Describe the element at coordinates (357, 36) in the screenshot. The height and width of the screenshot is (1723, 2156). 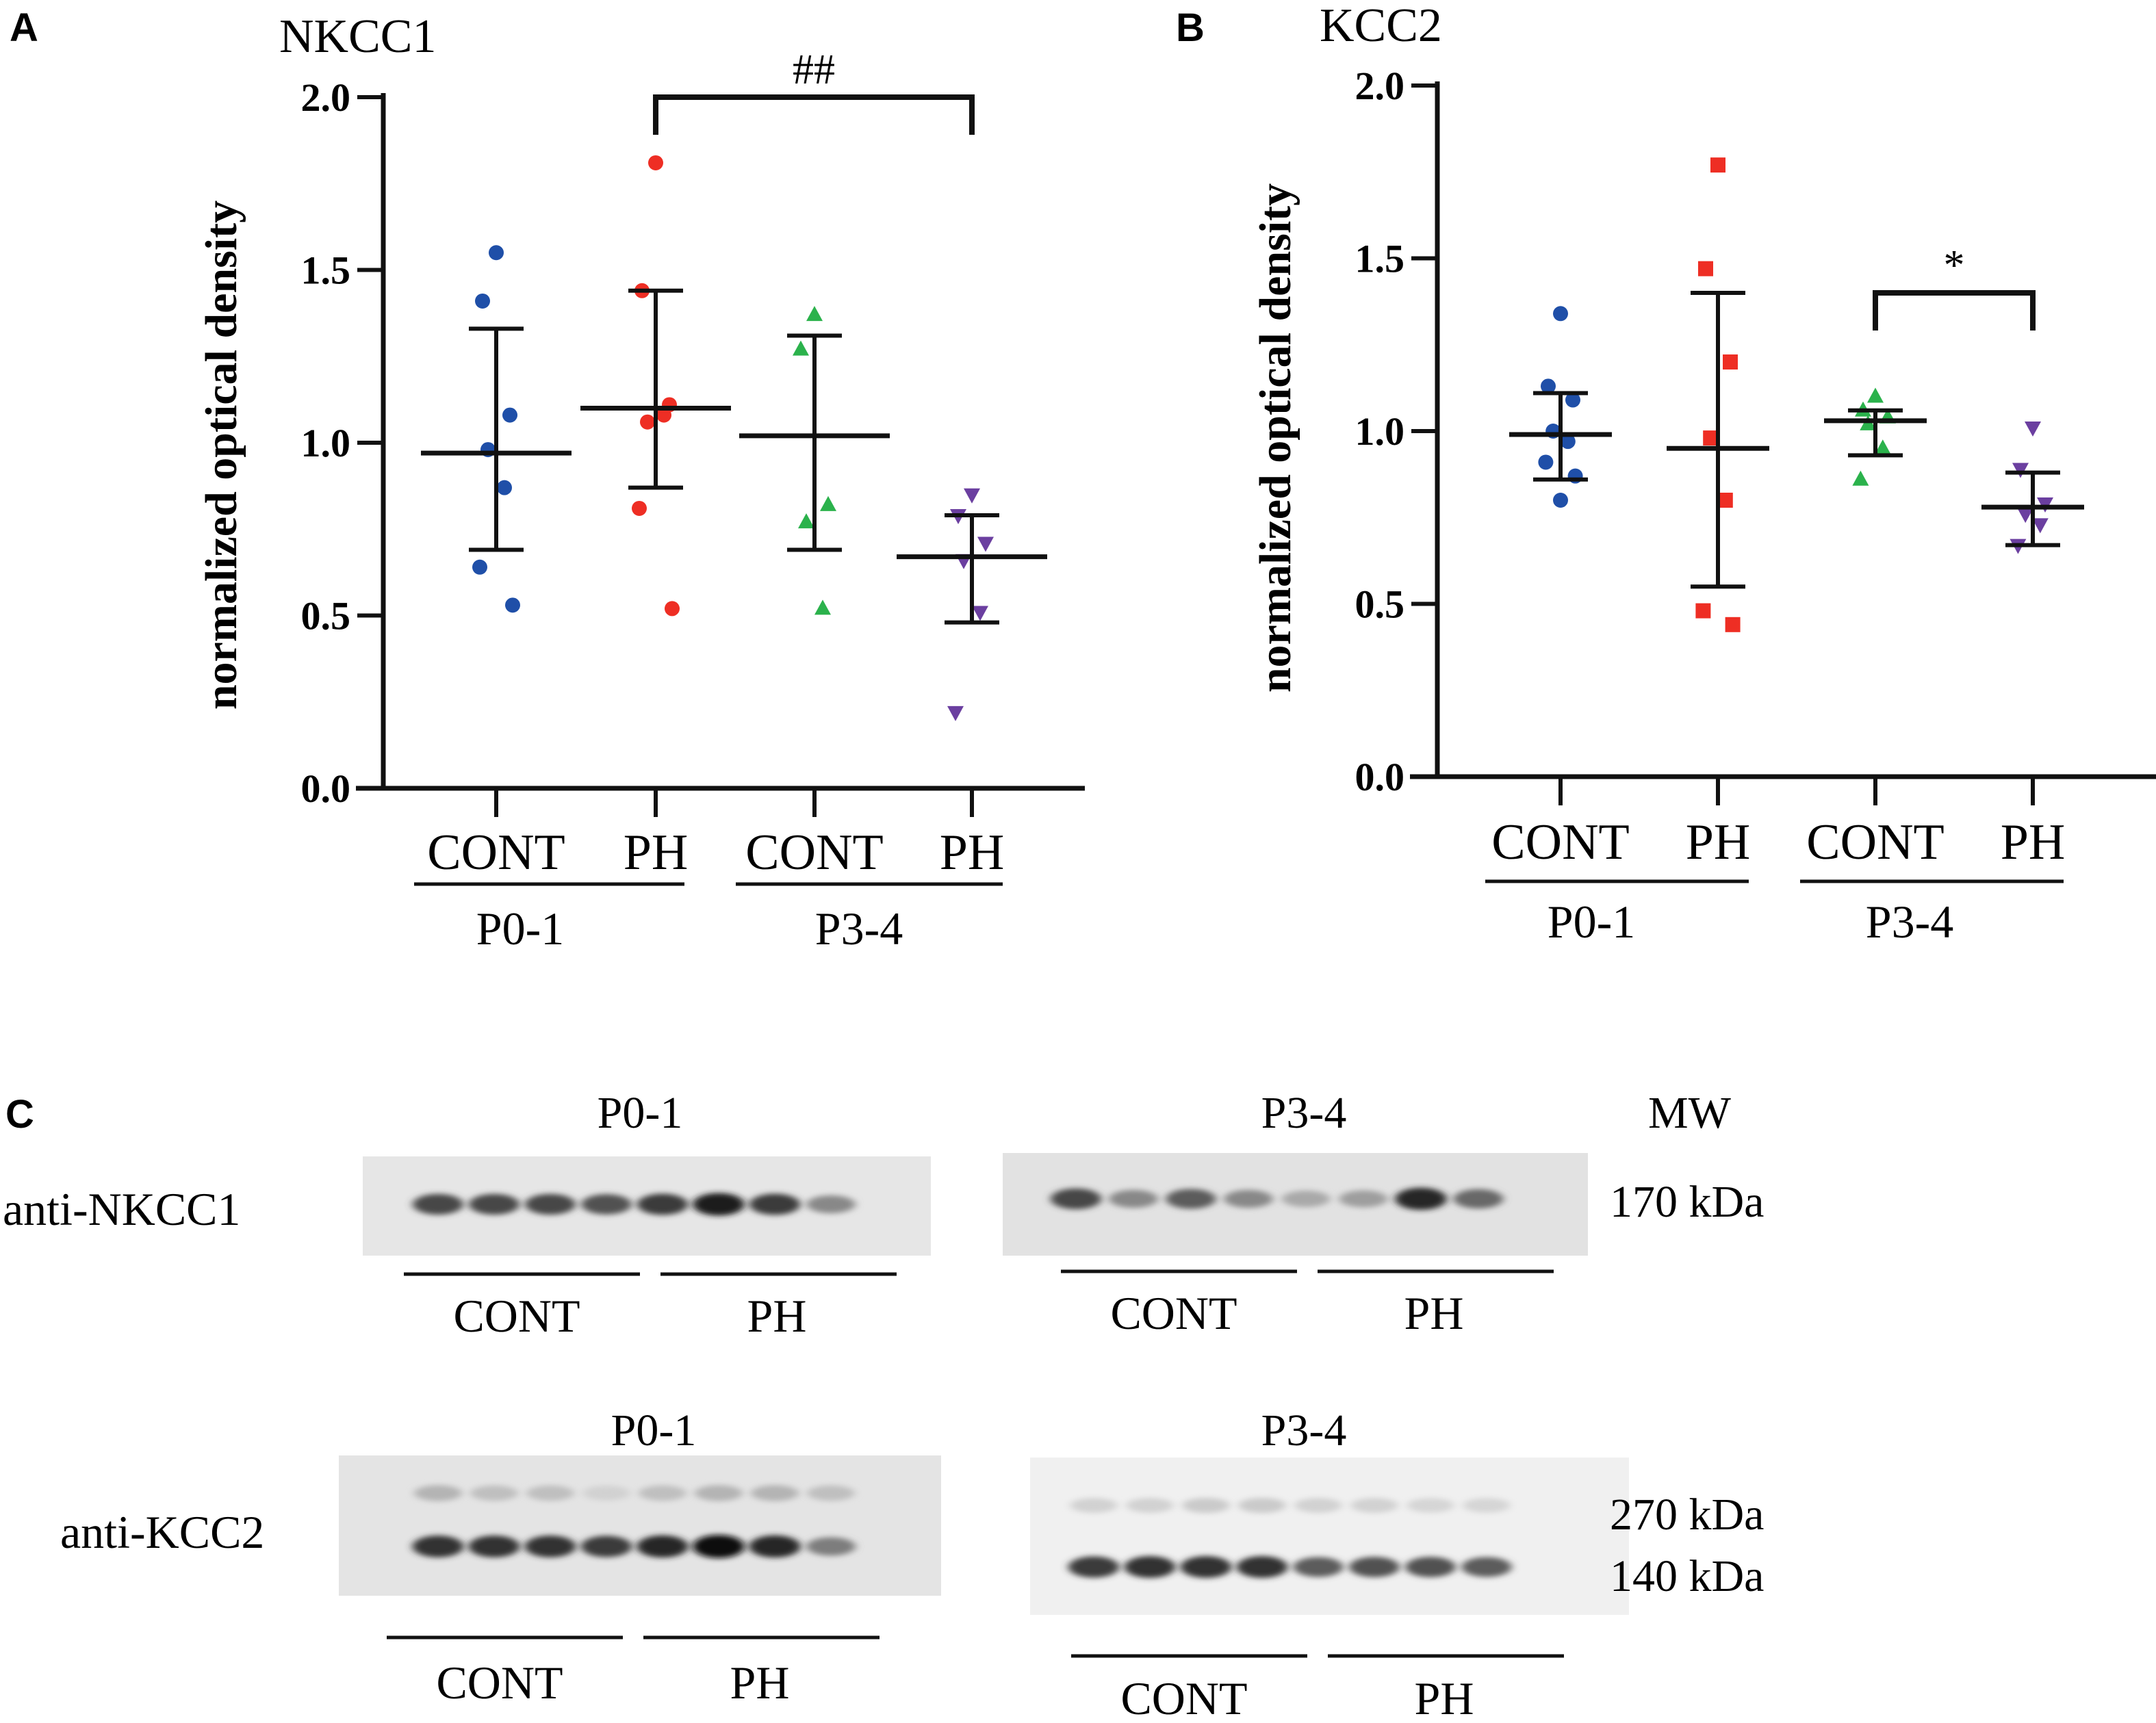
I see `panel-a-title: NKCC1` at that location.